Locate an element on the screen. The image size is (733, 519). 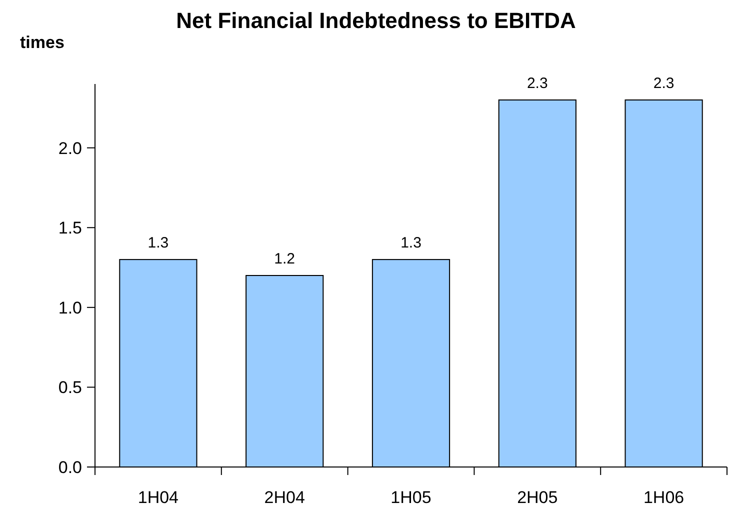
data-label: 1.2 is located at coordinates (285, 259).